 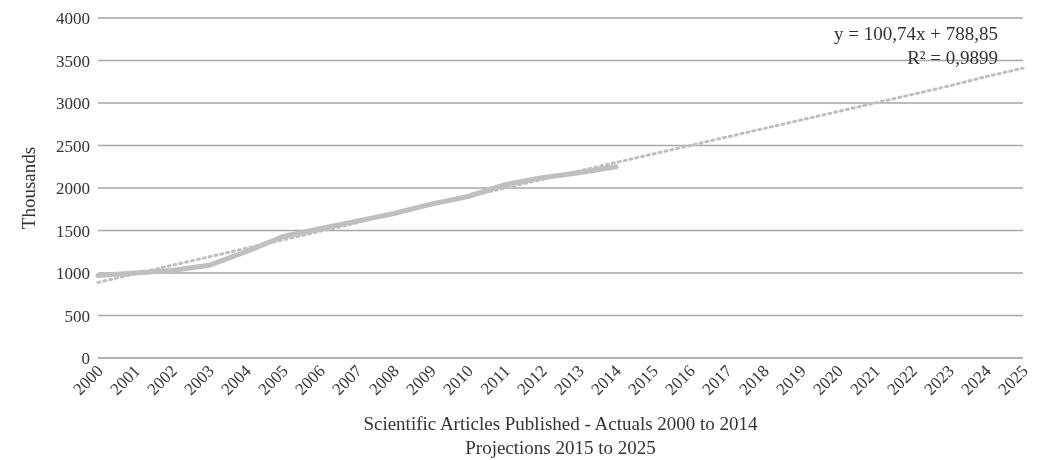 What do you see at coordinates (73, 61) in the screenshot?
I see `y-tick-label: 3500` at bounding box center [73, 61].